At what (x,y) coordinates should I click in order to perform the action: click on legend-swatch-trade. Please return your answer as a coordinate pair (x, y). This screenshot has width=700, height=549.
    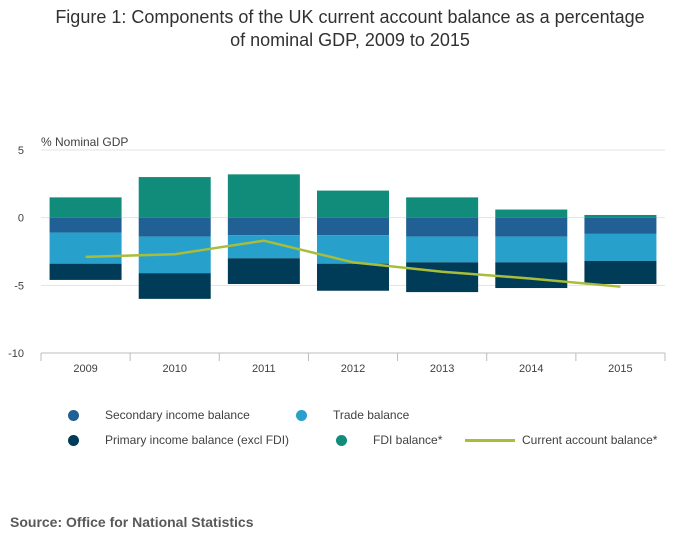
    Looking at the image, I should click on (301, 415).